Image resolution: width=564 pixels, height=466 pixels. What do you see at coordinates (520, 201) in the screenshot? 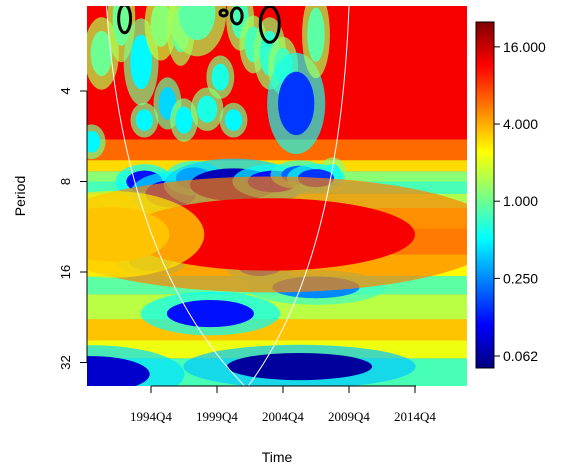
I see `colorbar-tick-label: 1.000` at bounding box center [520, 201].